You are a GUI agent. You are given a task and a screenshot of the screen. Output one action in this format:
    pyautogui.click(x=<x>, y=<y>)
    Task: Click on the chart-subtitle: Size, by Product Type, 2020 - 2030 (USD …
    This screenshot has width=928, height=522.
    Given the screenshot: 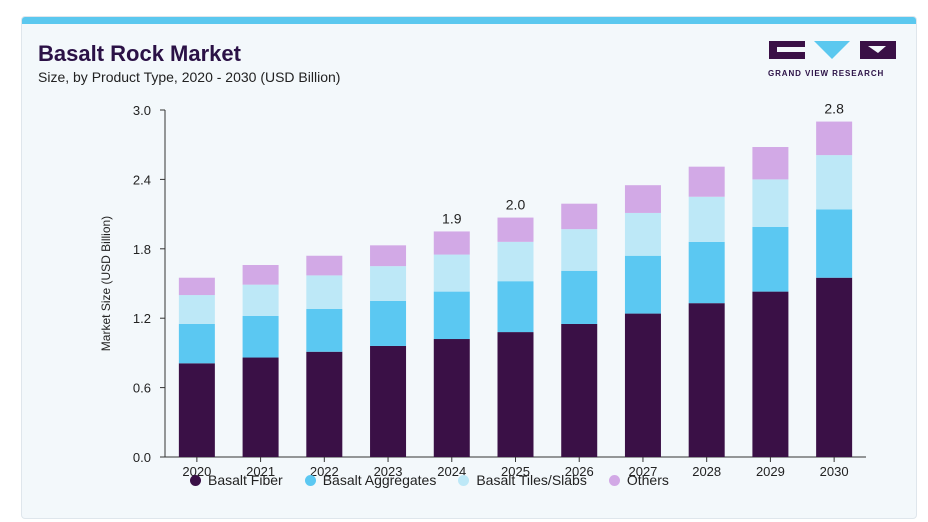 What is the action you would take?
    pyautogui.click(x=189, y=77)
    